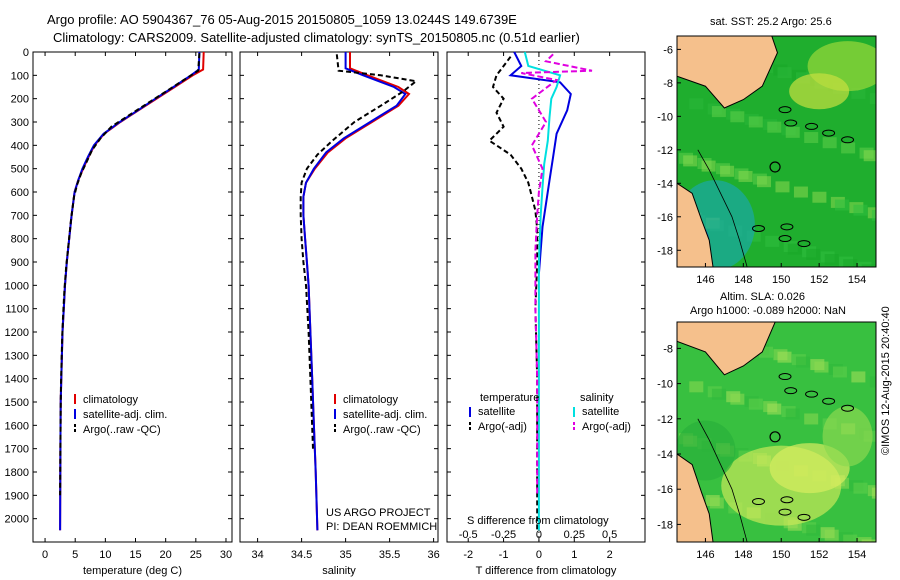 Image resolution: width=900 pixels, height=580 pixels. What do you see at coordinates (301, 555) in the screenshot?
I see `salinity-xtick-label: 34.5` at bounding box center [301, 555].